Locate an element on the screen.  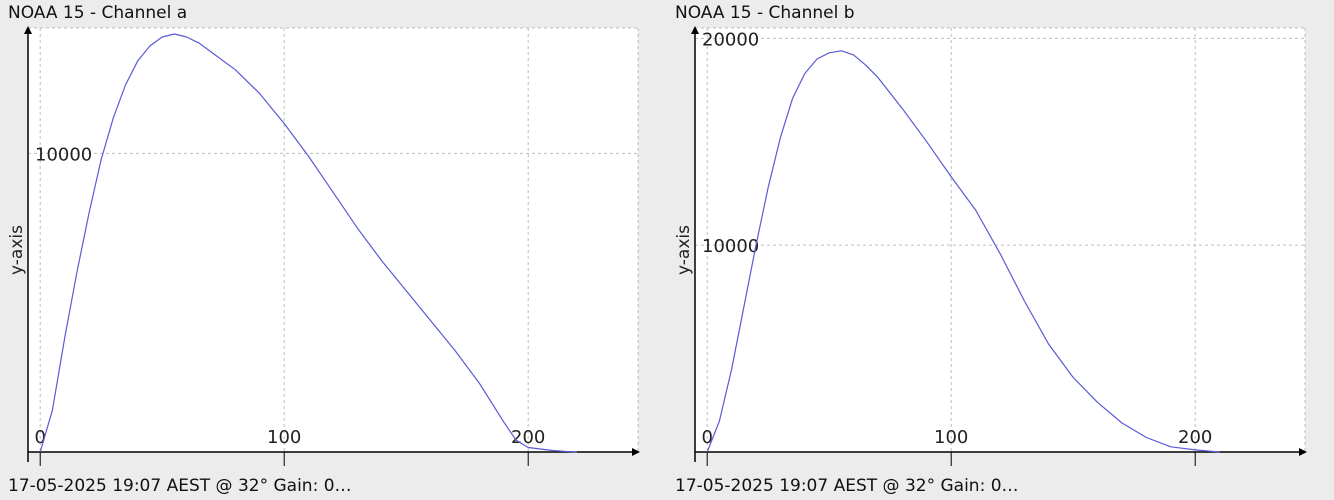
channel-a-title: NOAA 15 - Channel a is located at coordinates (98, 13).